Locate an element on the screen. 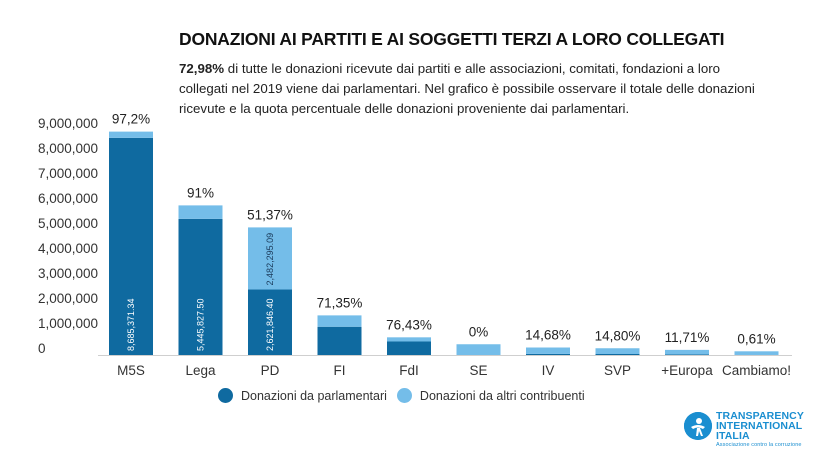  logo-line-1: TRANSPARENCY is located at coordinates (760, 416).